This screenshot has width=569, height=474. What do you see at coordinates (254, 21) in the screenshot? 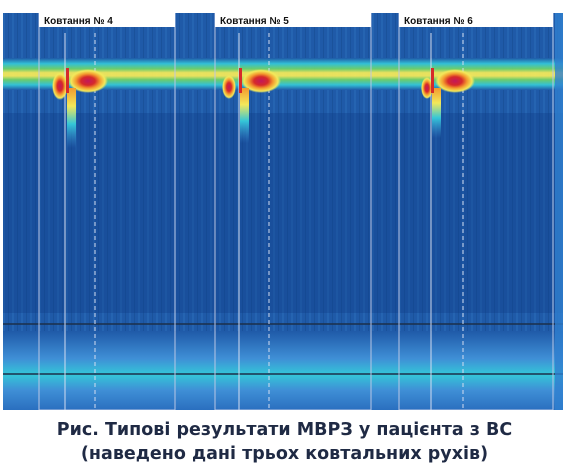
I see `swallow-label-5: Ковтання № 5` at bounding box center [254, 21].